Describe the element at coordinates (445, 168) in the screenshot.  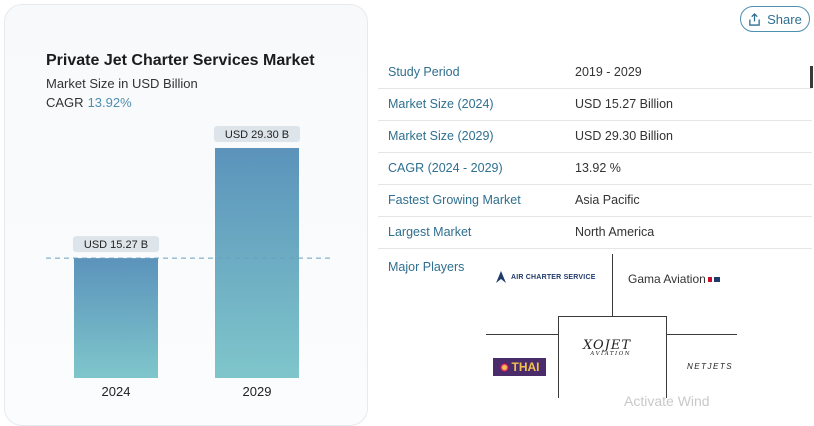
I see `info-key: CAGR (2024 - 2029)` at that location.